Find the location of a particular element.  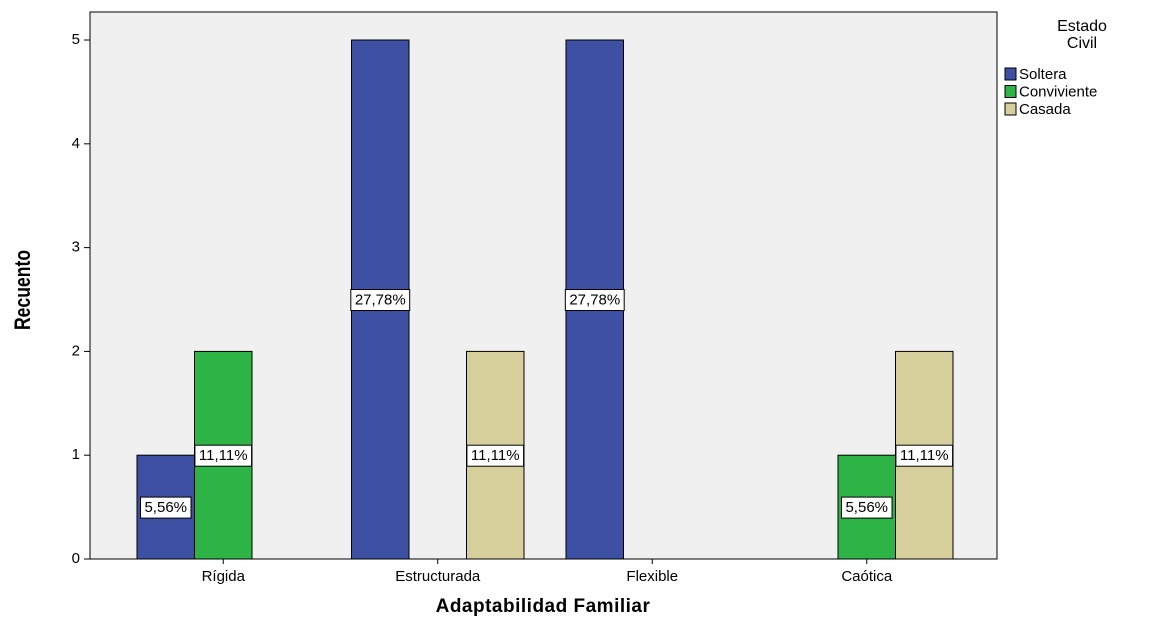

x-axis-title: Adaptabilidad Familiar is located at coordinates (543, 606).